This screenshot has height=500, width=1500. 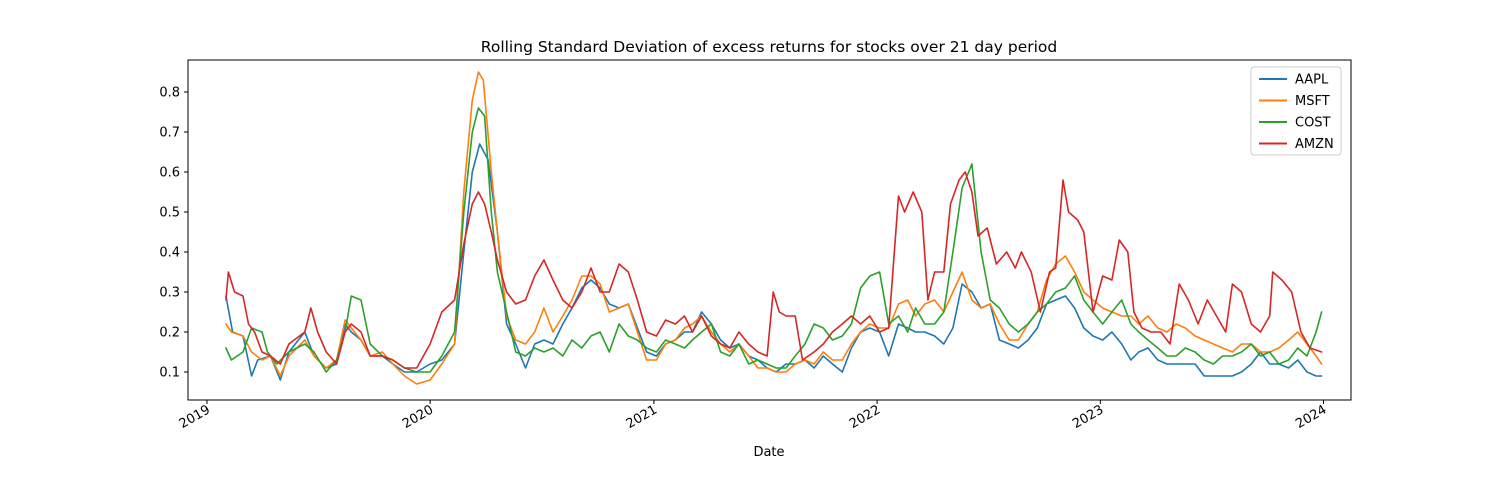 I want to click on y-tick-label: 0.5, so click(x=169, y=213).